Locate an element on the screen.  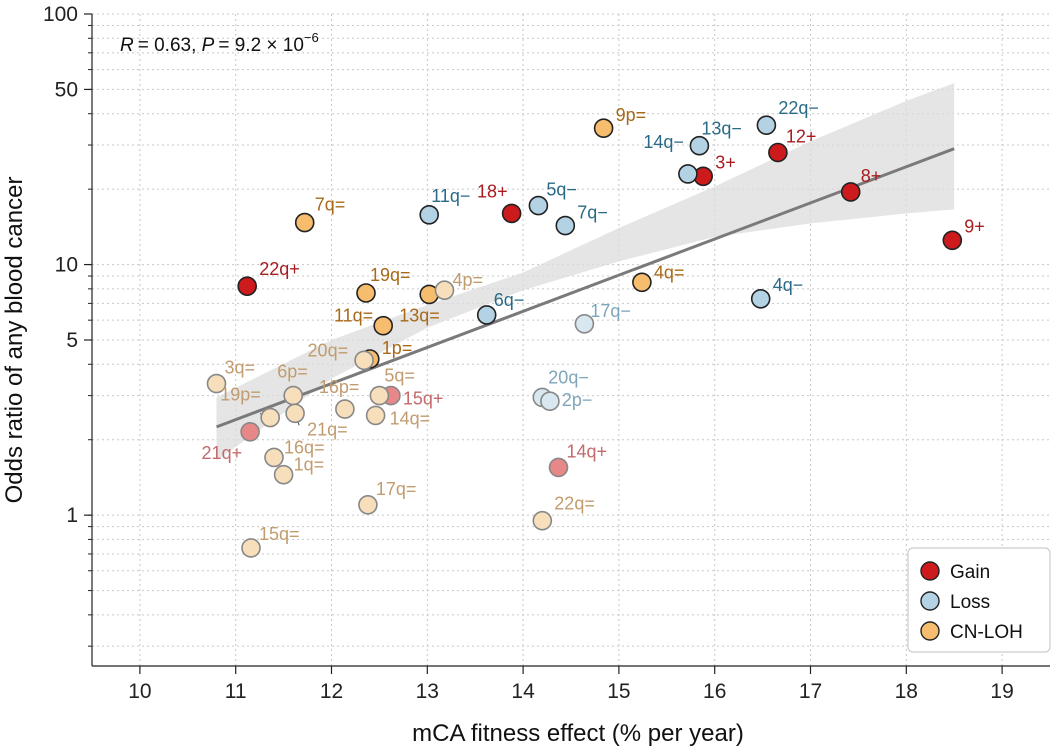
legend-label-gain: Gain is located at coordinates (970, 572).